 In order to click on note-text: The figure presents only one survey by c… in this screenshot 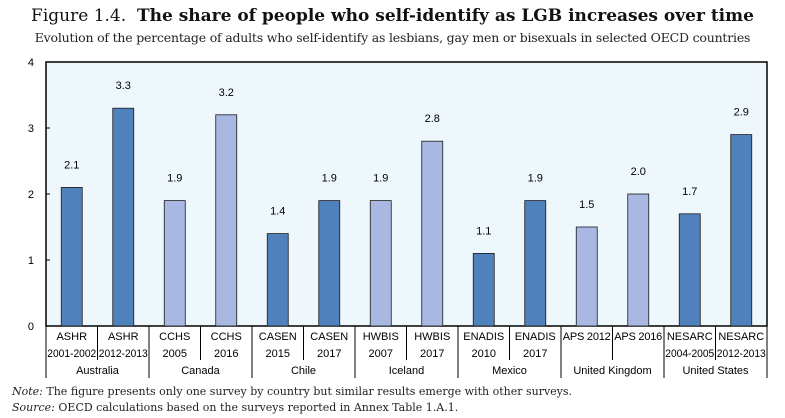, I will do `click(309, 391)`.